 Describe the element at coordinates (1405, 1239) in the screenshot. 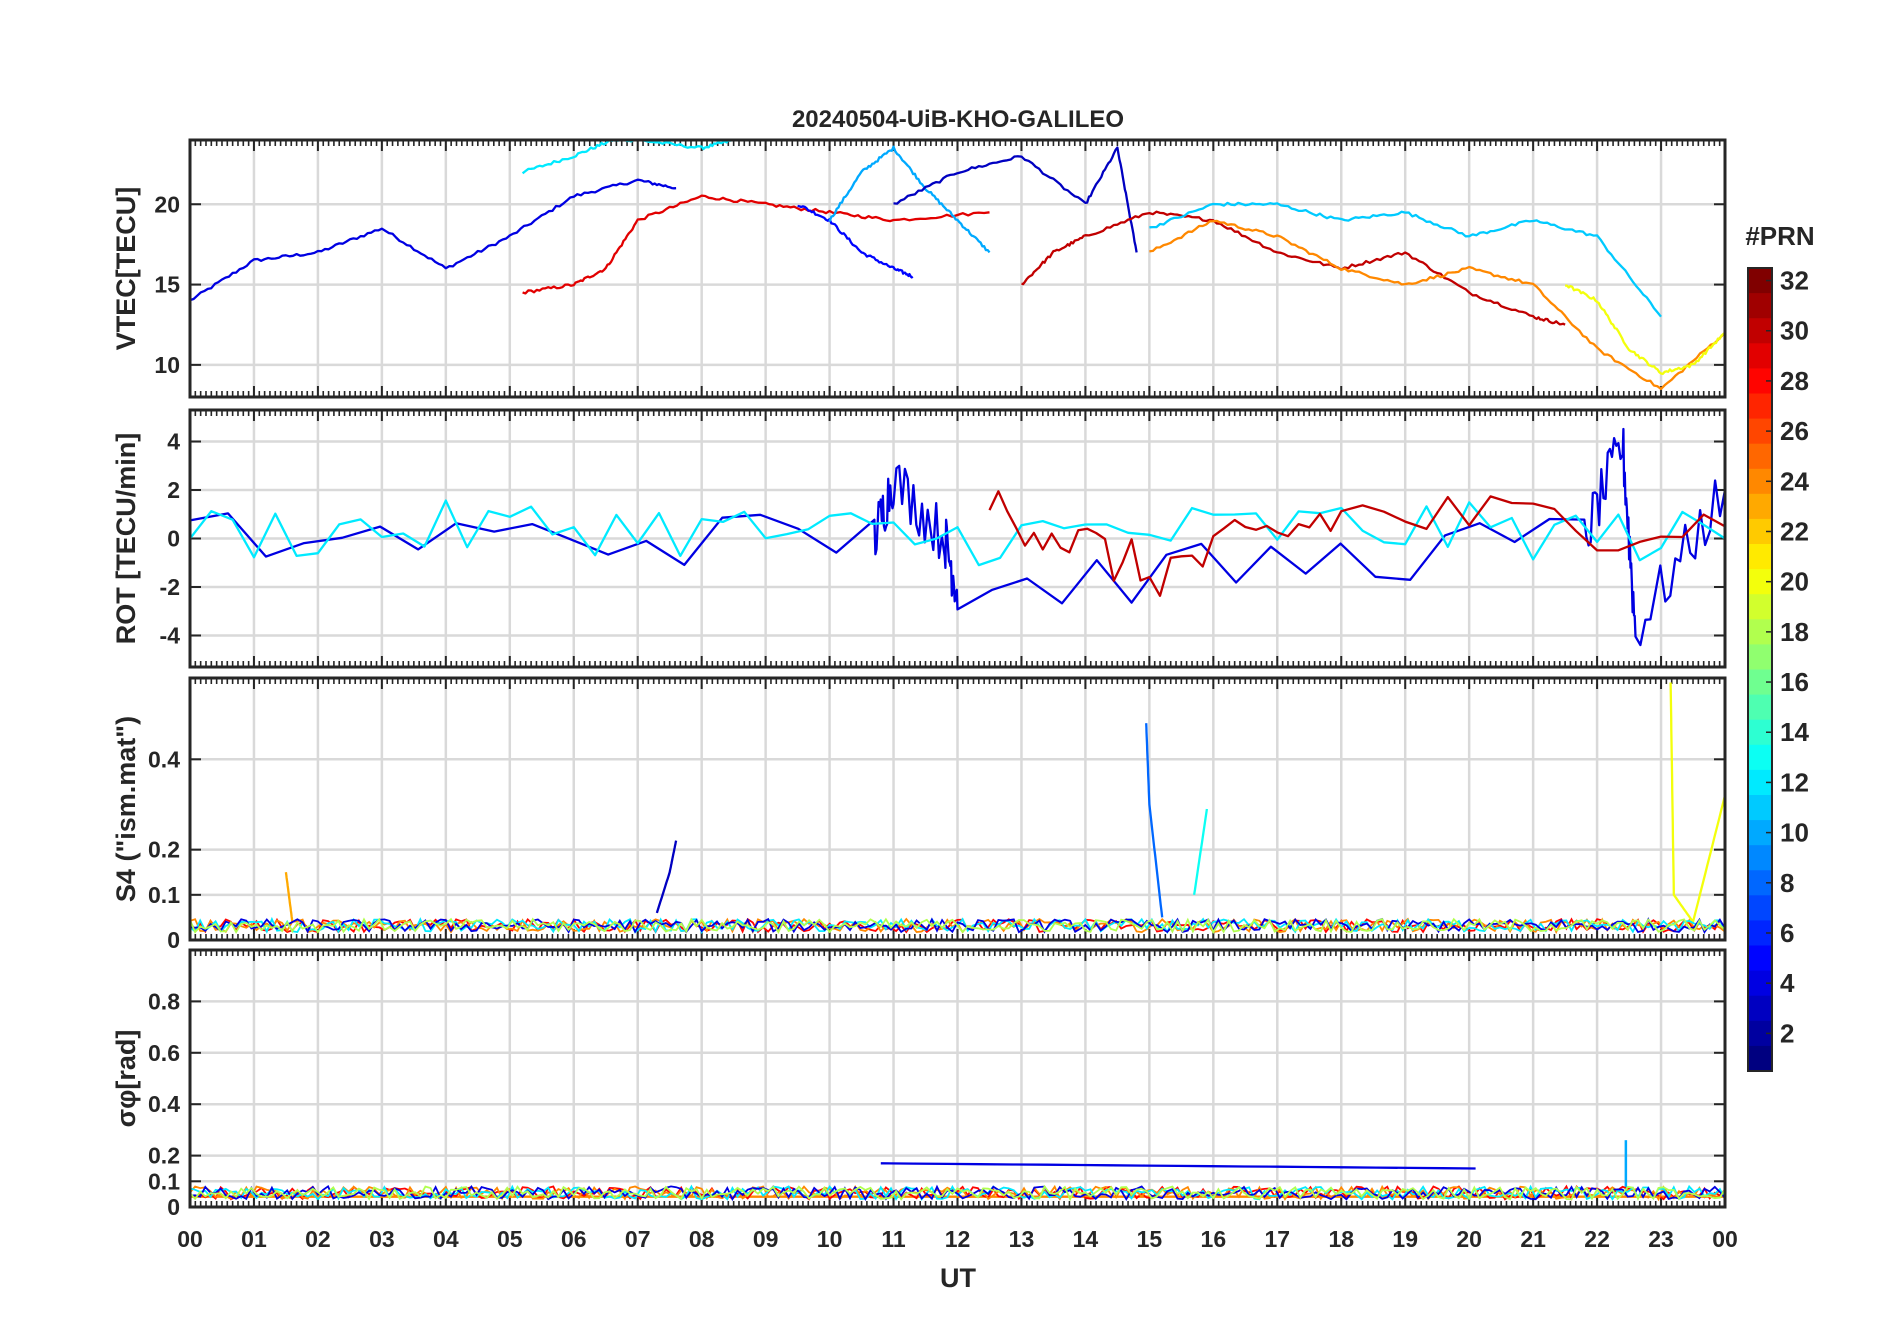

I see `x-tick-label: 19` at that location.